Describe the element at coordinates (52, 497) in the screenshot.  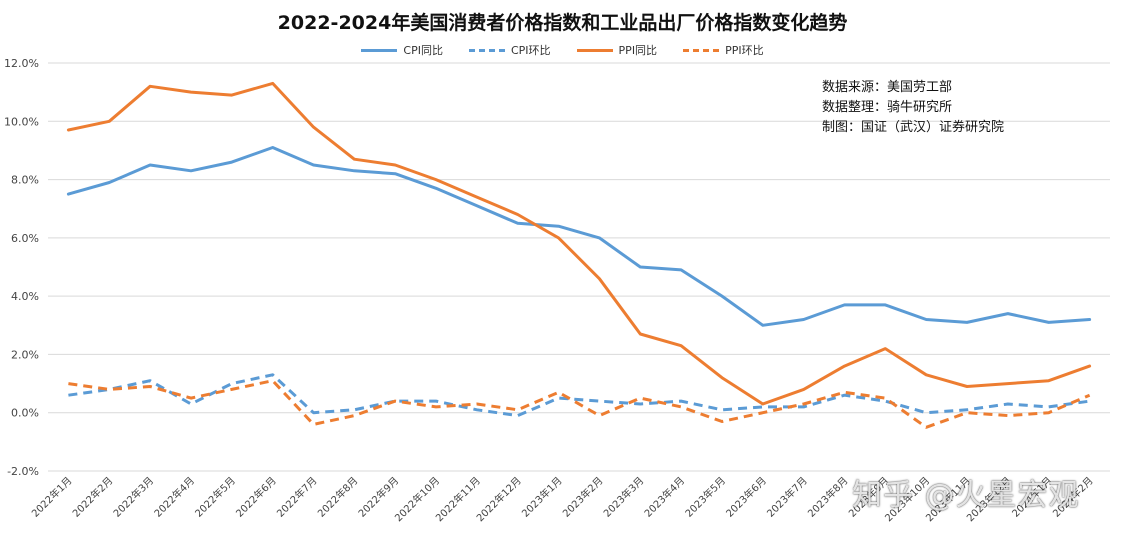
I see `x-tick-label: 2022年1月` at that location.